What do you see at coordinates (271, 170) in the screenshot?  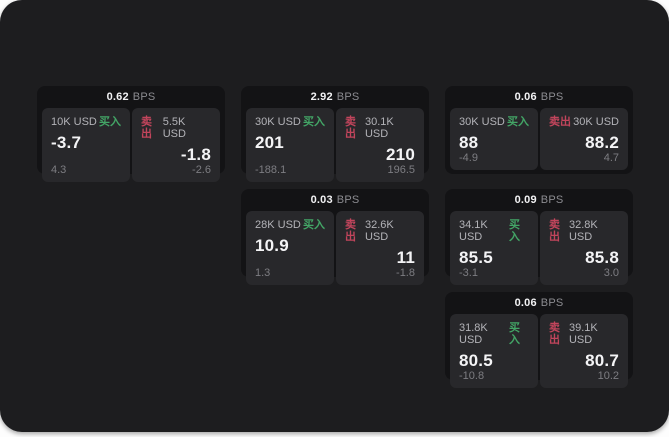 I see `buy-change: -188.1` at bounding box center [271, 170].